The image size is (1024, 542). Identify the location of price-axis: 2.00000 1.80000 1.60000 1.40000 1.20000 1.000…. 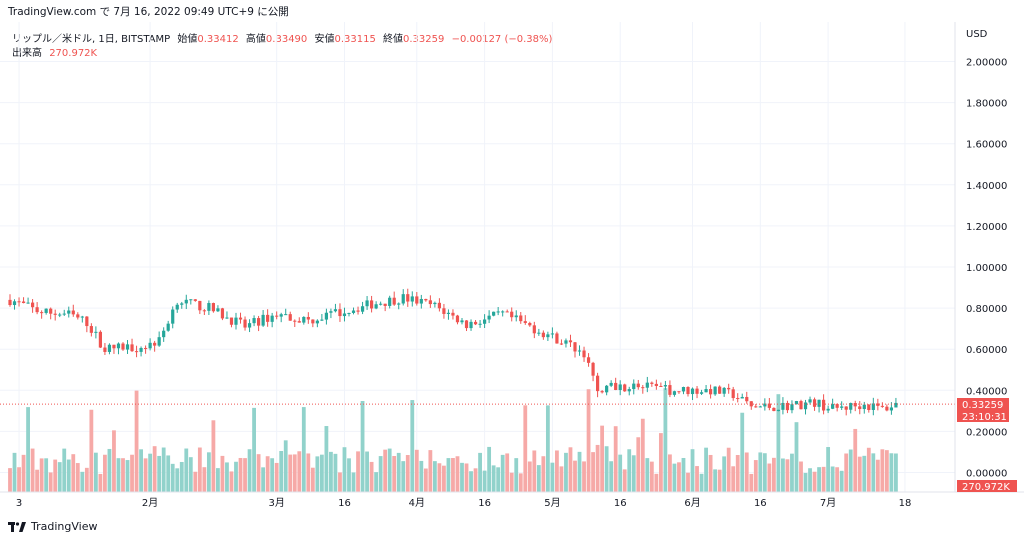
(986, 269).